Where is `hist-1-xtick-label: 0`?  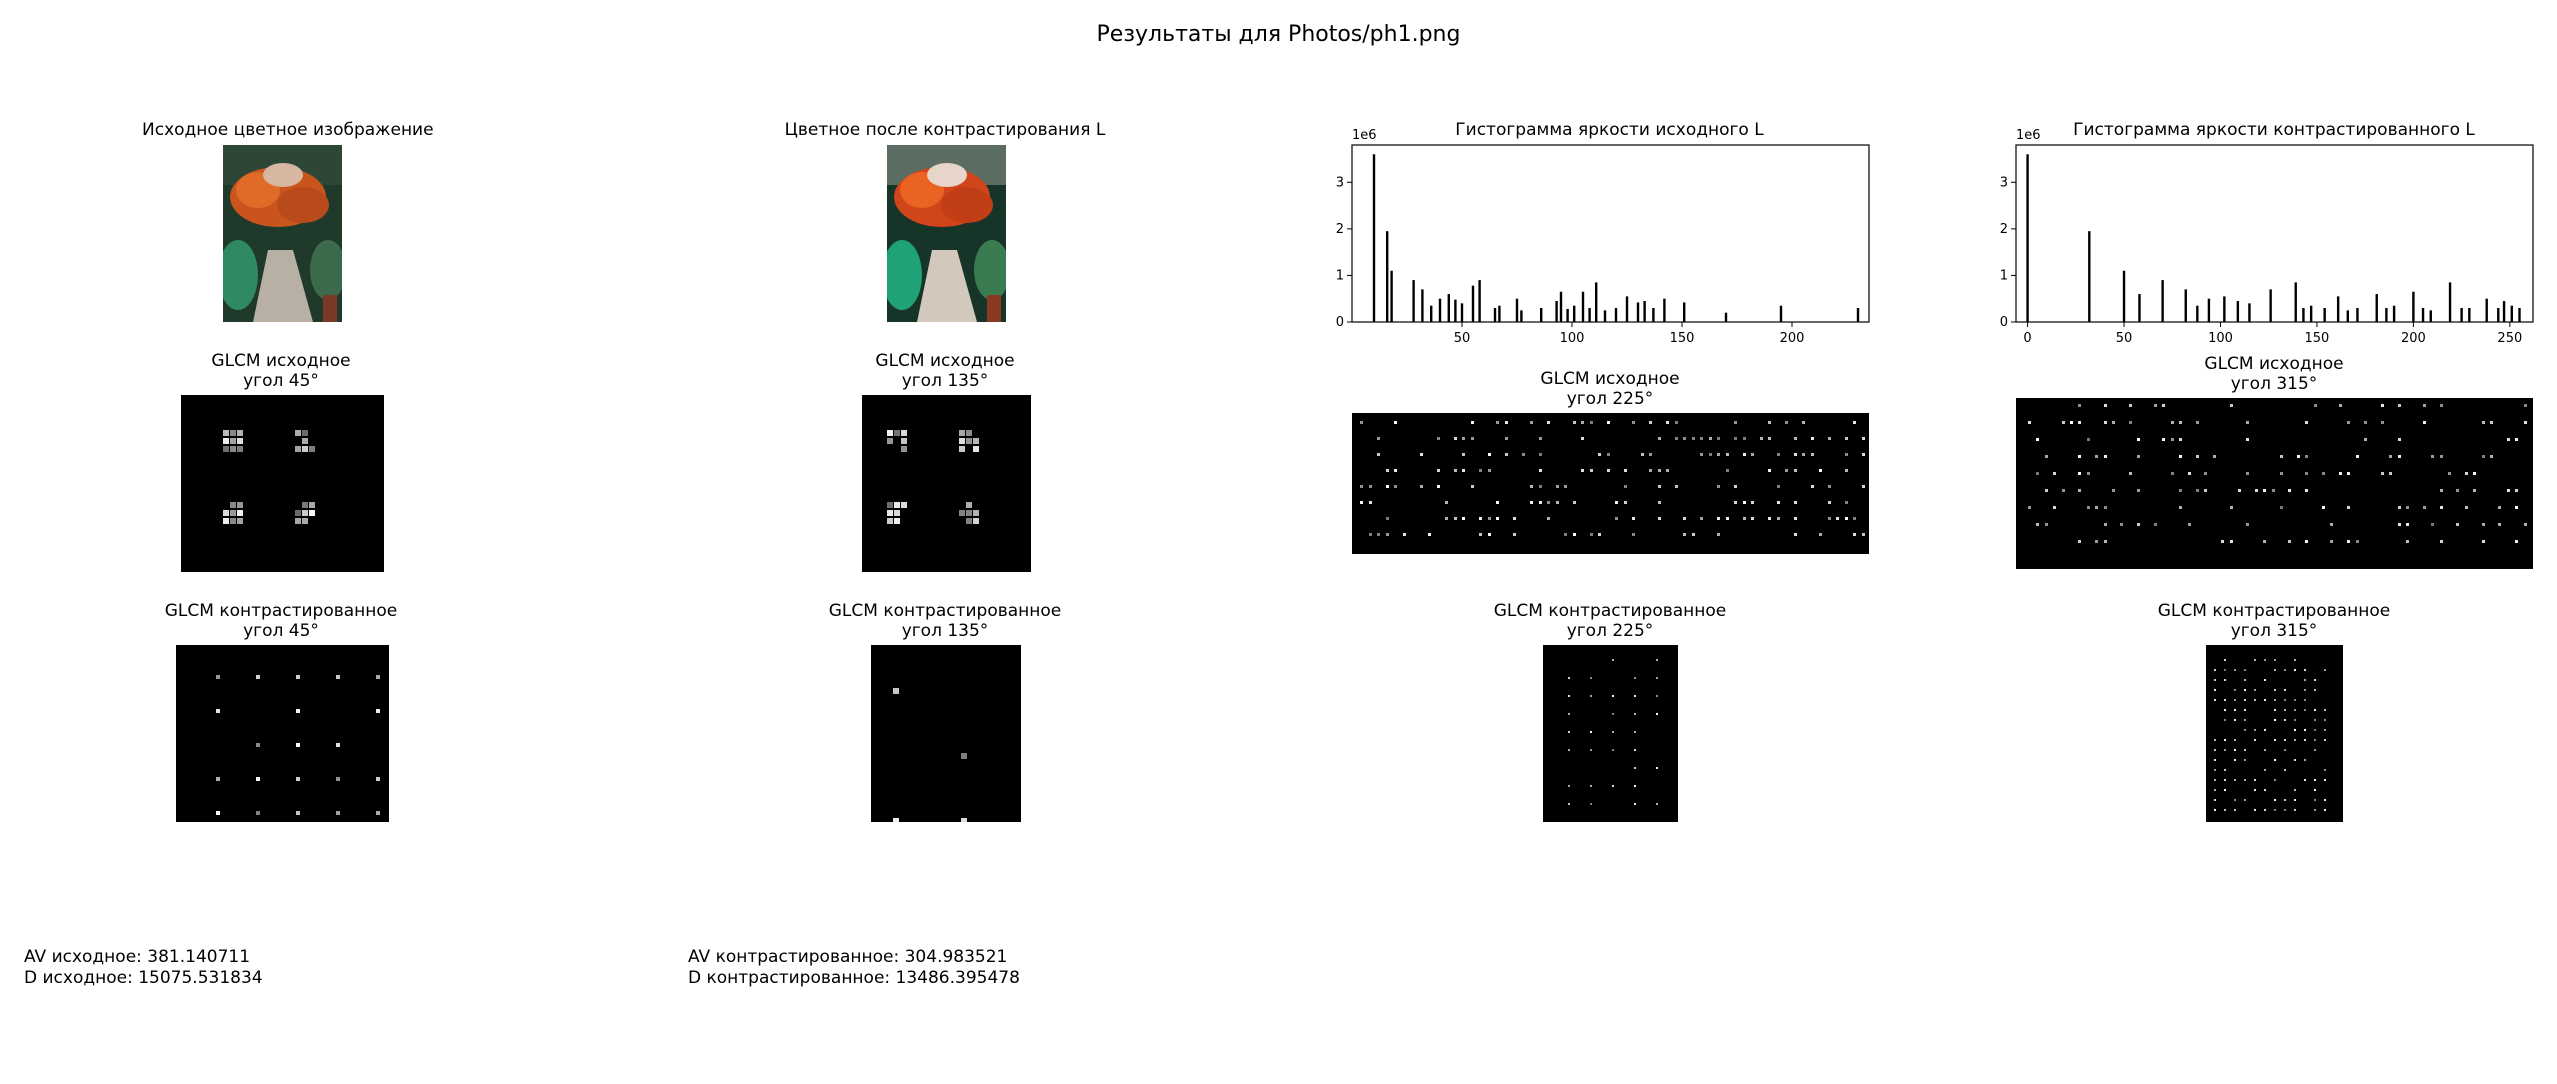
hist-1-xtick-label: 0 is located at coordinates (2027, 338).